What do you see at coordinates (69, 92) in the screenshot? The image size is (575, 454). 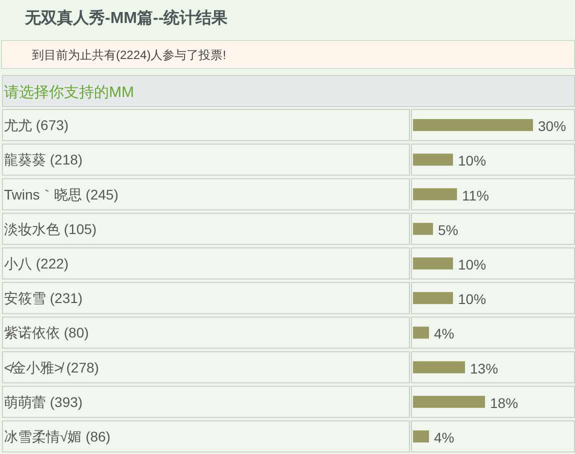 I see `annotation: 请选择你支持的MM` at bounding box center [69, 92].